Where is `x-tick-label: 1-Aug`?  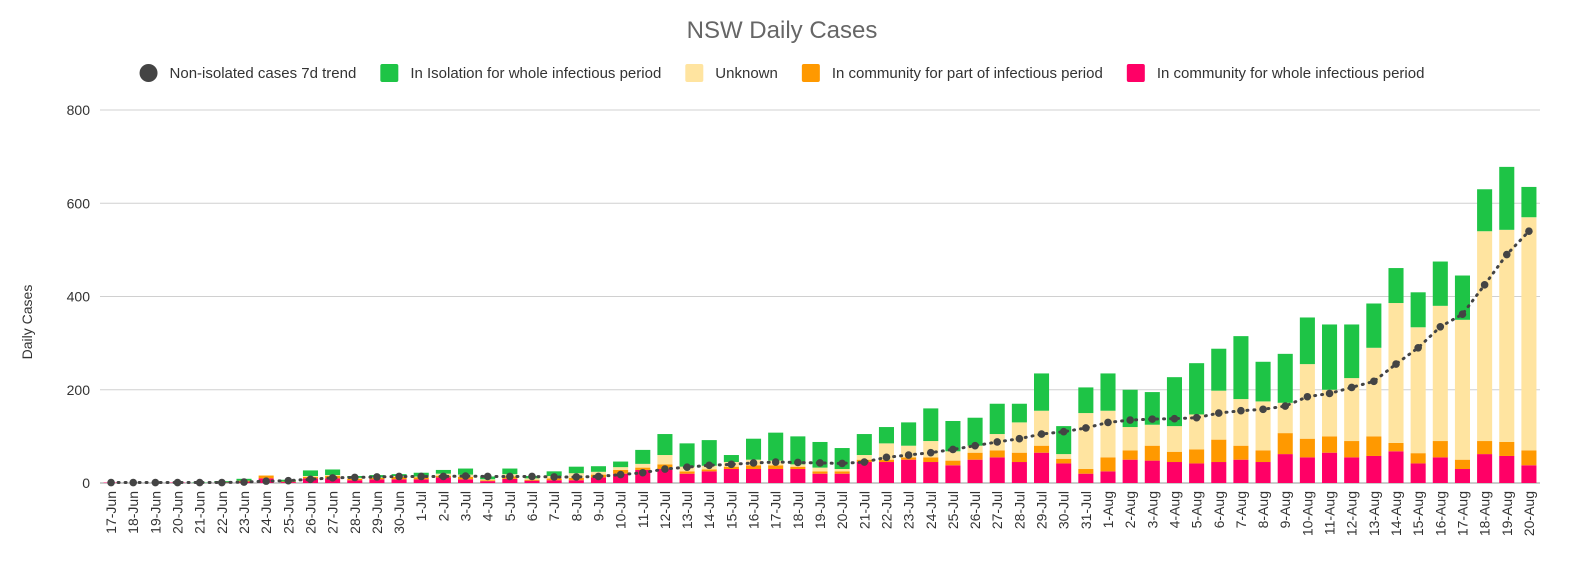
x-tick-label: 1-Aug is located at coordinates (1108, 509).